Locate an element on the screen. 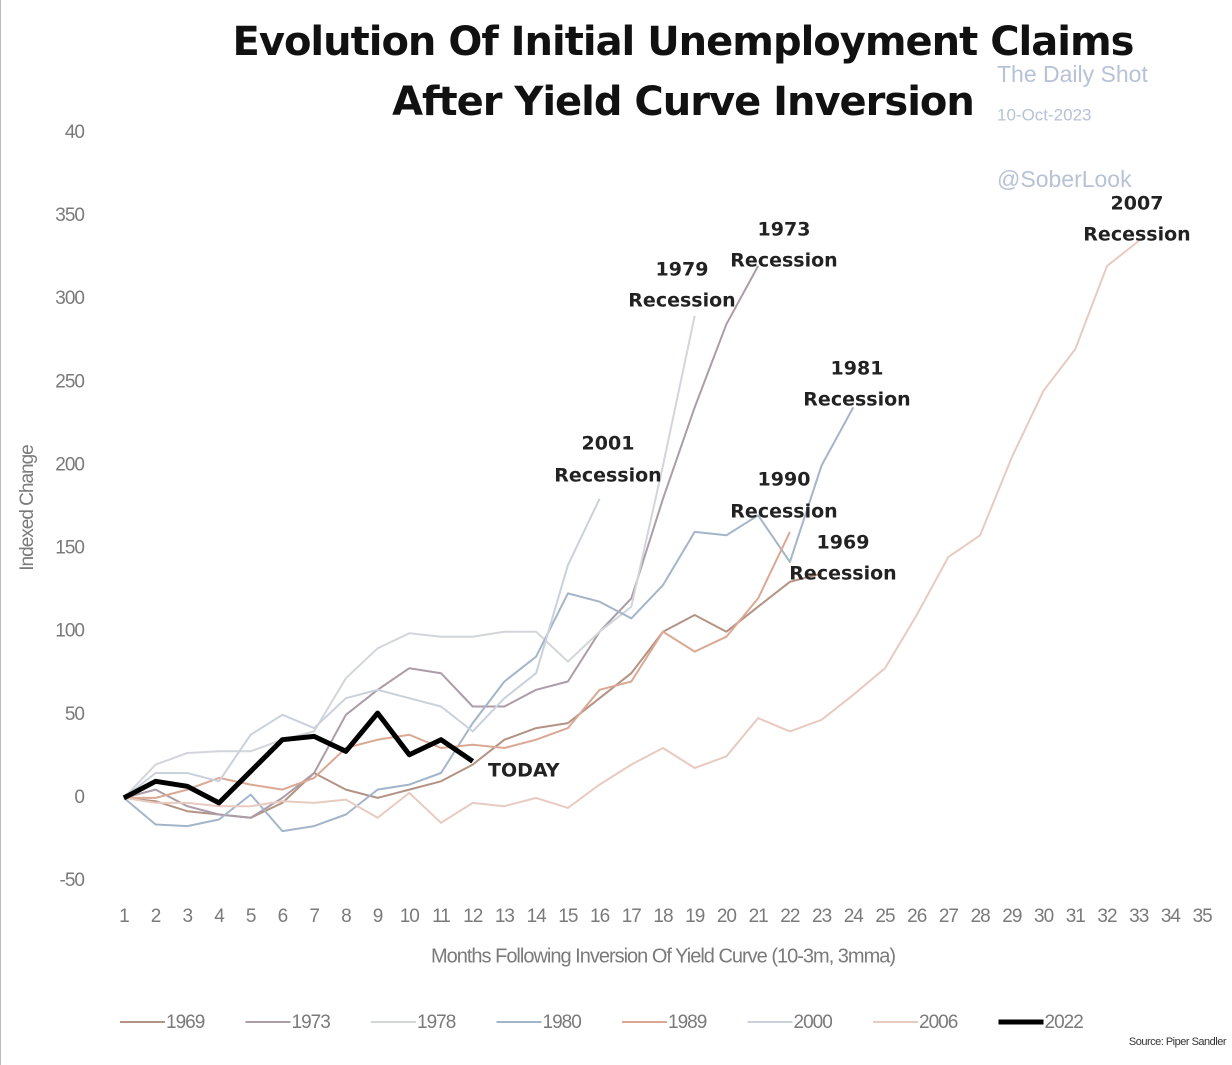 Image resolution: width=1232 pixels, height=1065 pixels. x-tick-label: 17 is located at coordinates (632, 916).